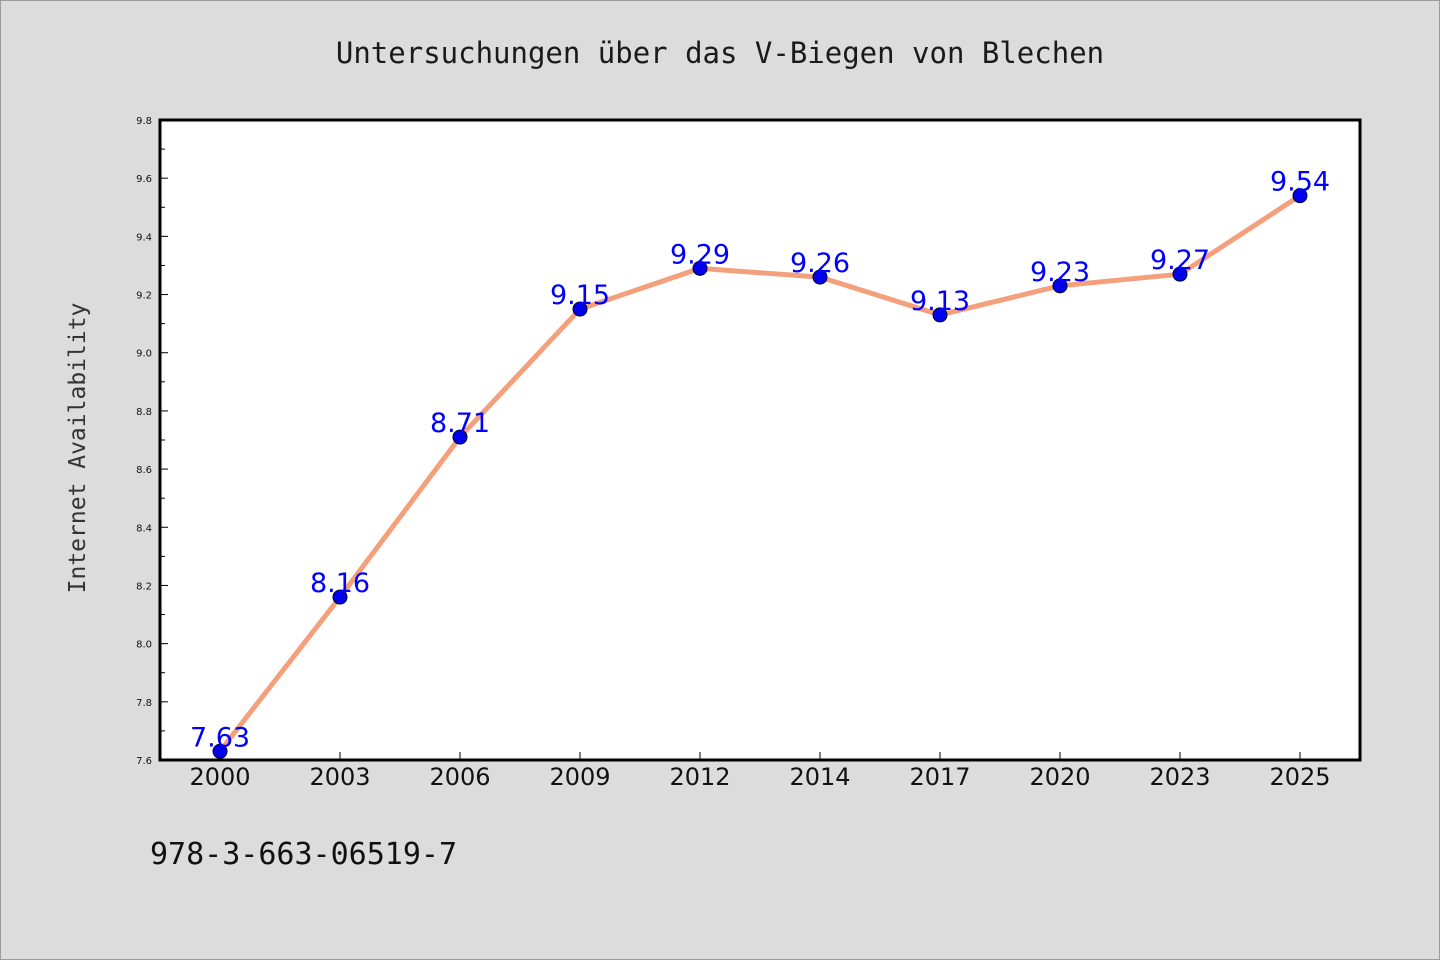 Image resolution: width=1440 pixels, height=960 pixels. I want to click on x-tick-label: 2020, so click(1059, 777).